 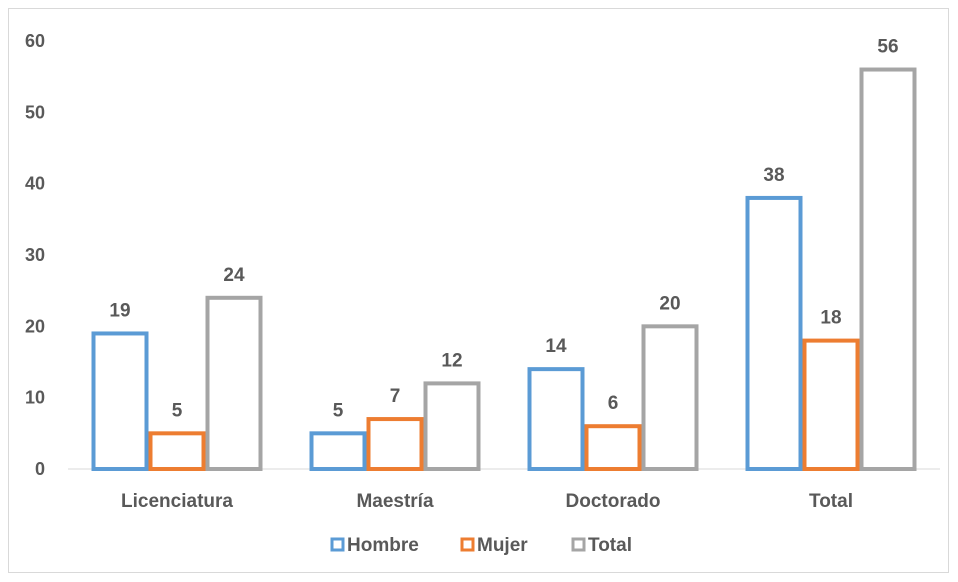 What do you see at coordinates (610, 545) in the screenshot?
I see `legend-label: Total` at bounding box center [610, 545].